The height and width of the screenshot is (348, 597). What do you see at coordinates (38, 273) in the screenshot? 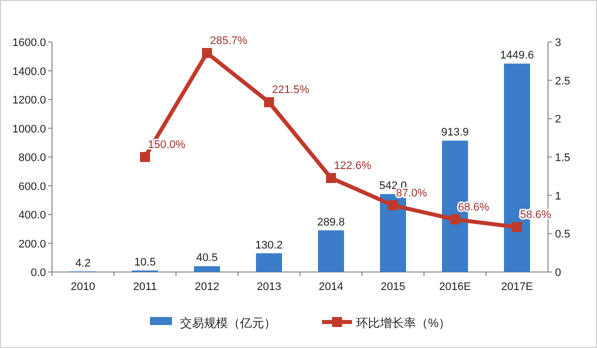
I see `y-tick-label: 0.0` at bounding box center [38, 273].